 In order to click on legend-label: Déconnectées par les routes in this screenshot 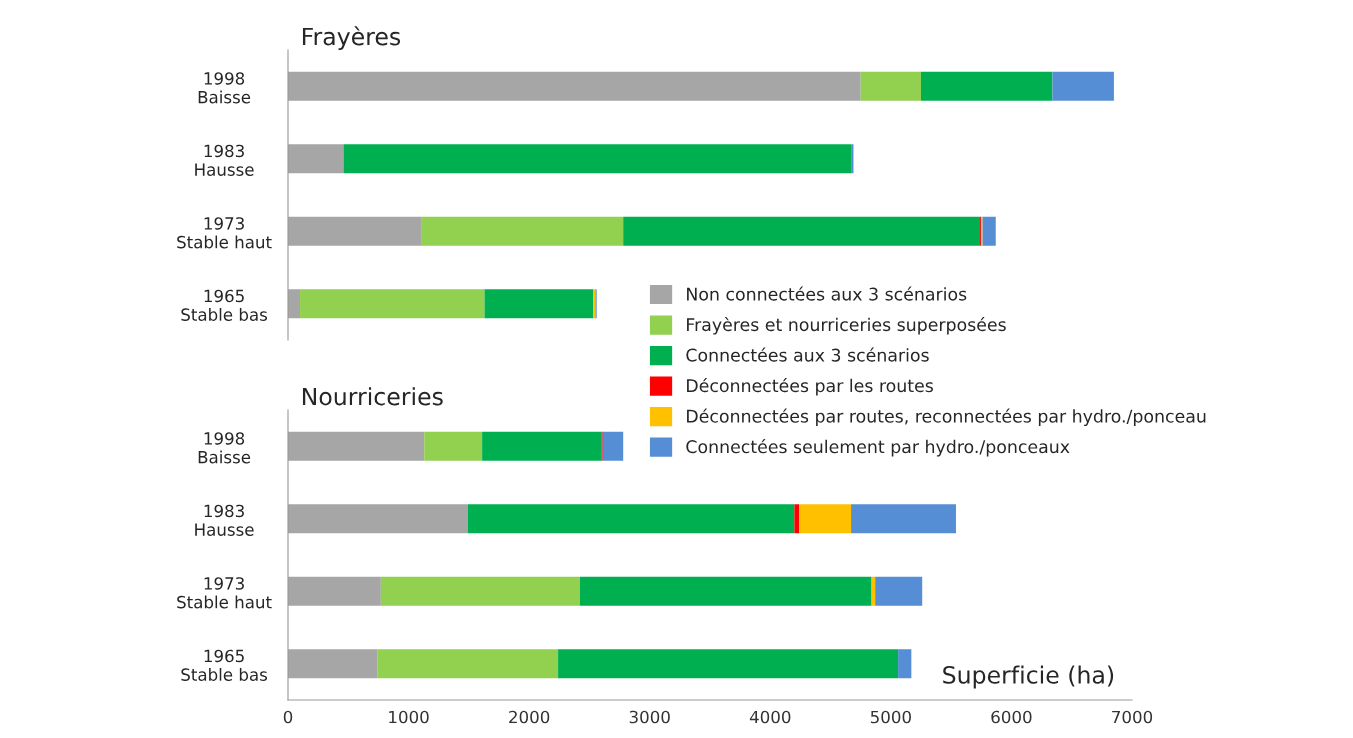, I will do `click(810, 387)`.